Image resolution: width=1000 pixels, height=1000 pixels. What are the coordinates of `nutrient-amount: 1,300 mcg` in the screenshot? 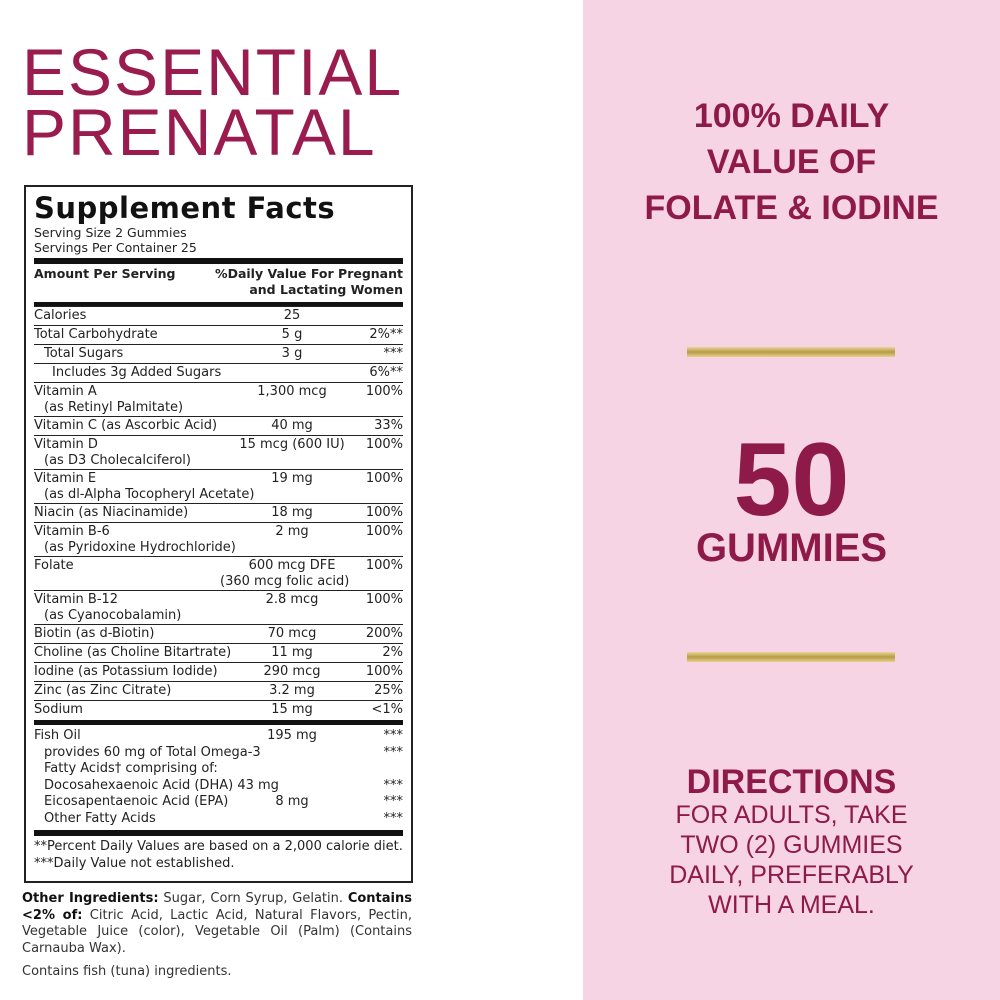 It's located at (292, 391).